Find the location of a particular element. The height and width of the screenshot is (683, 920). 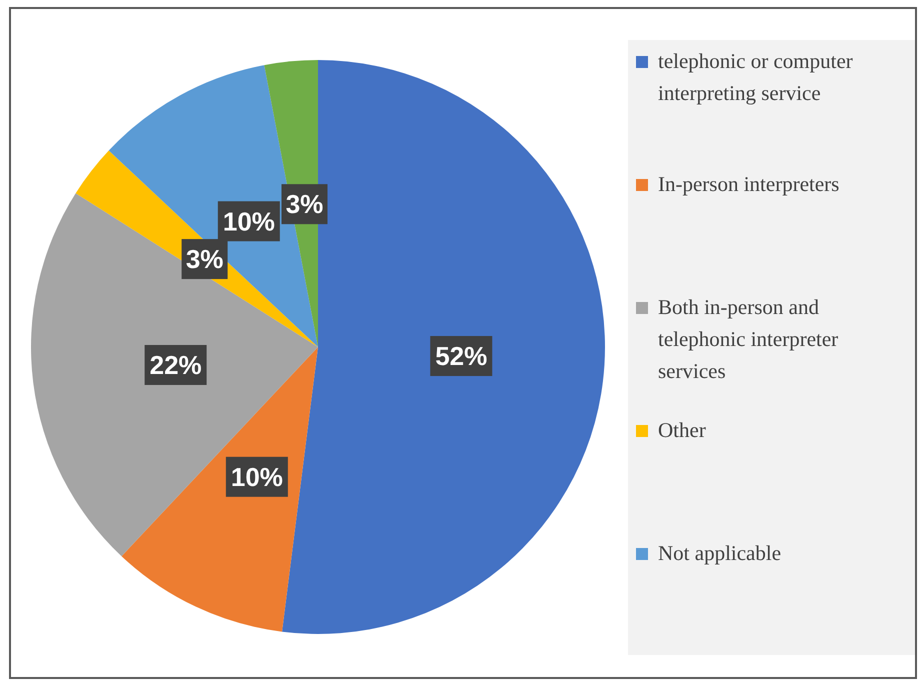

legend-label: telephonic or computer interpreting service is located at coordinates (755, 77).